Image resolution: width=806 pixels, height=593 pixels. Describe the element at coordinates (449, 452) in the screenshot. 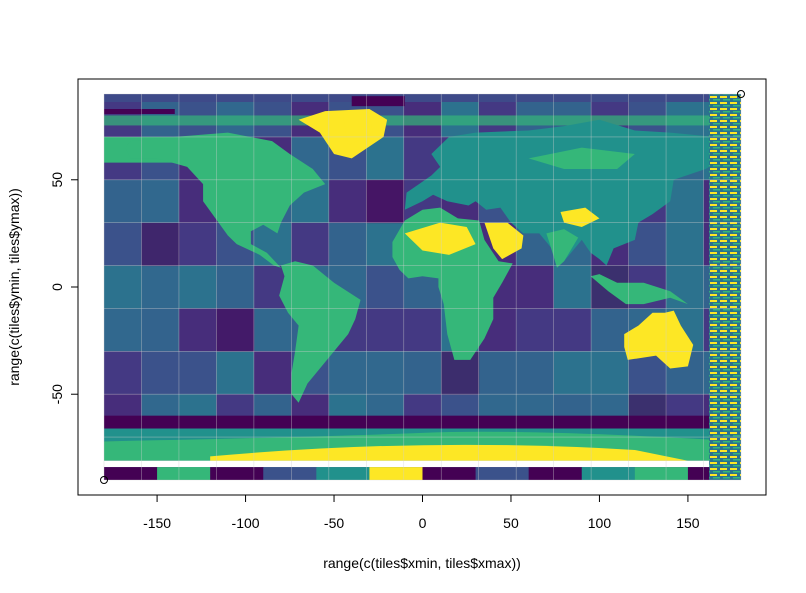

I see `antarctic-ice` at that location.